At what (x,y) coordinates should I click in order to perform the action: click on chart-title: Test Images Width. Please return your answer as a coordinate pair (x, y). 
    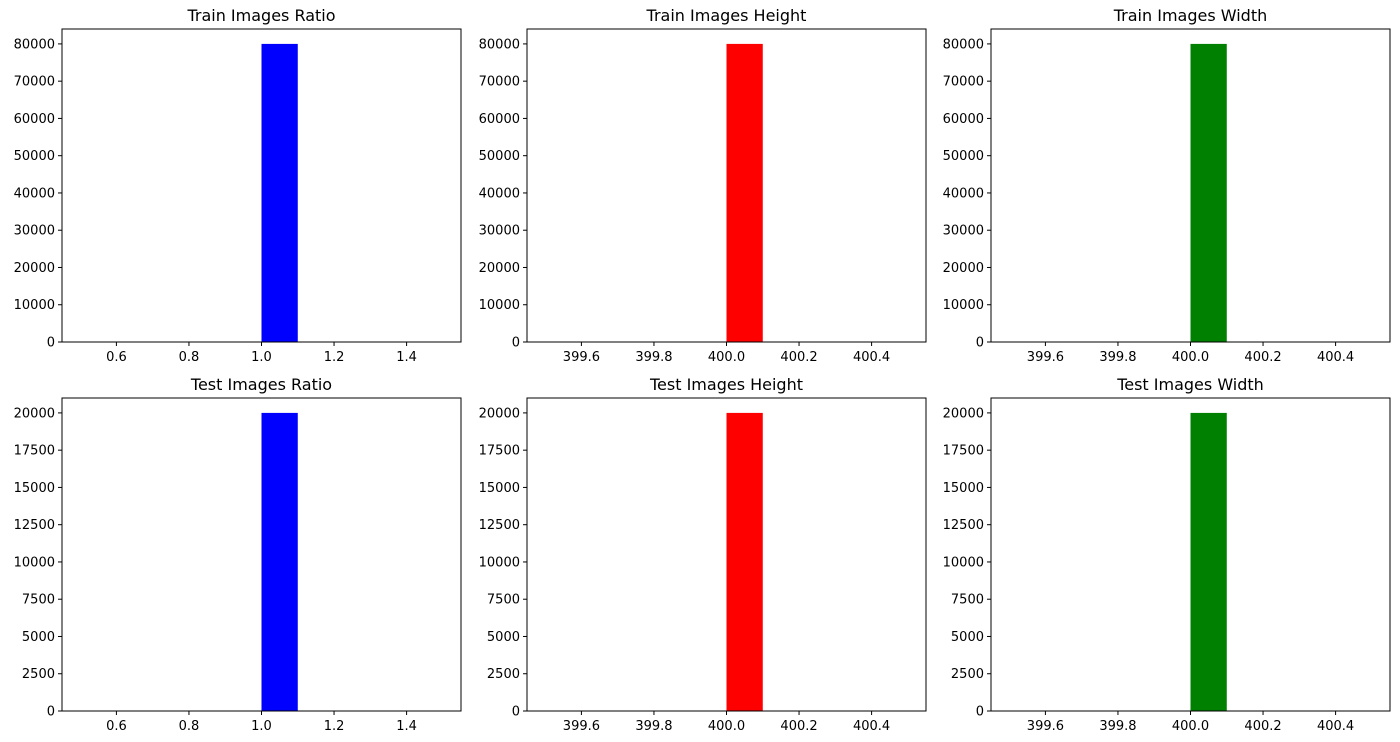
    Looking at the image, I should click on (1190, 384).